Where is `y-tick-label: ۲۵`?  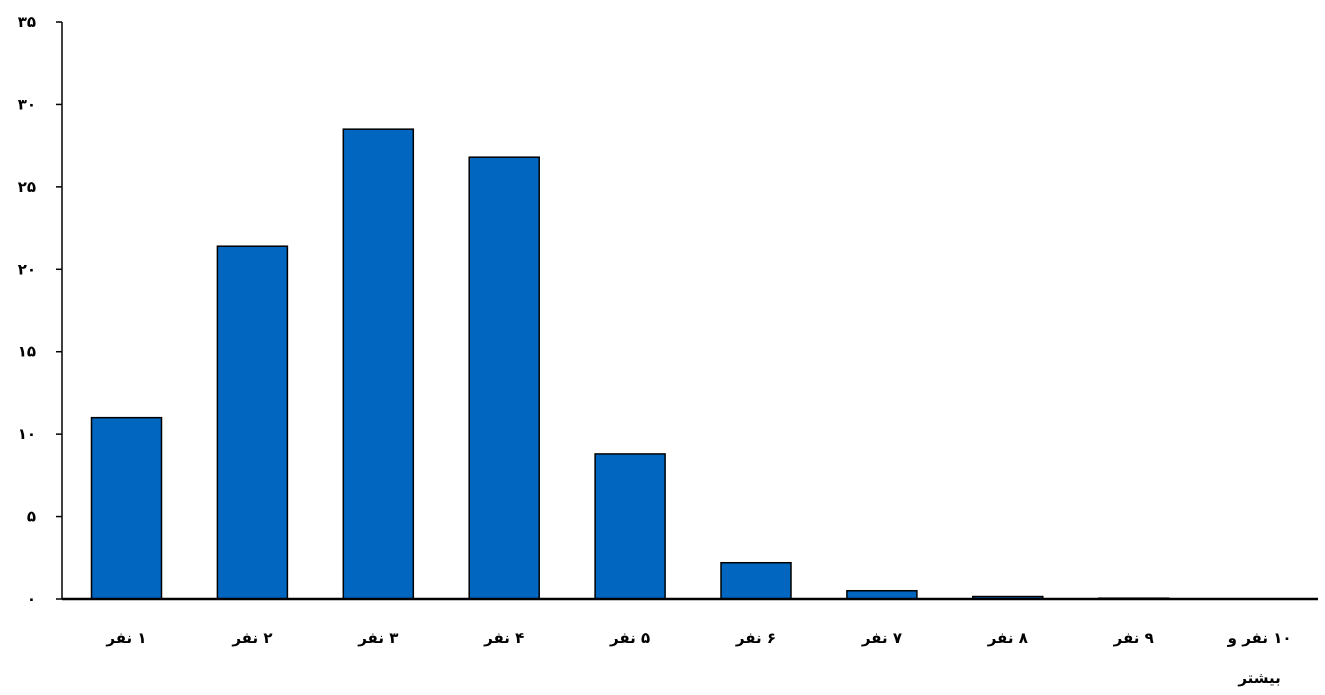
y-tick-label: ۲۵ is located at coordinates (27, 187).